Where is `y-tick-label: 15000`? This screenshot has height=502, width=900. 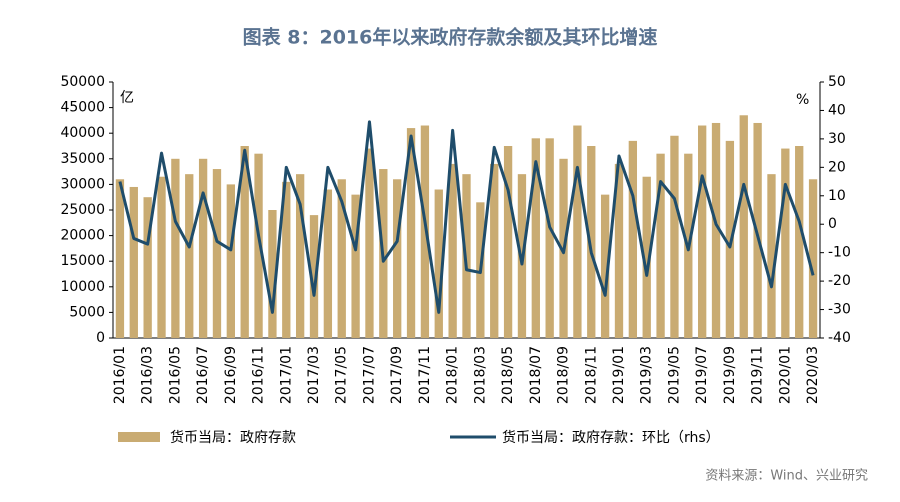
y-tick-label: 15000 is located at coordinates (82, 261).